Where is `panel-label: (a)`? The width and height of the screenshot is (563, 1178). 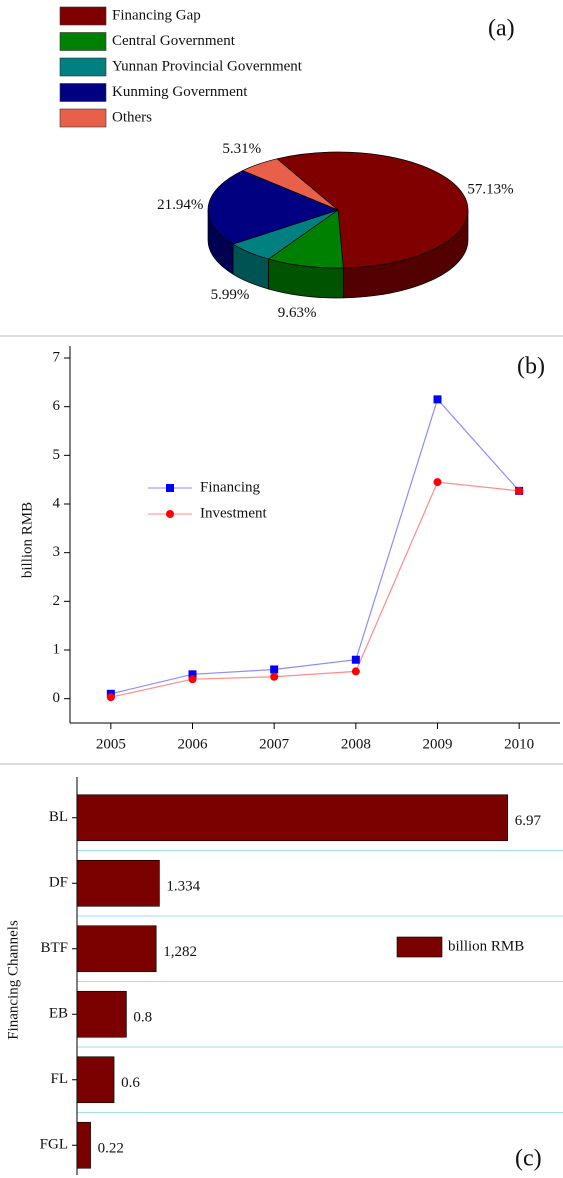 panel-label: (a) is located at coordinates (501, 29).